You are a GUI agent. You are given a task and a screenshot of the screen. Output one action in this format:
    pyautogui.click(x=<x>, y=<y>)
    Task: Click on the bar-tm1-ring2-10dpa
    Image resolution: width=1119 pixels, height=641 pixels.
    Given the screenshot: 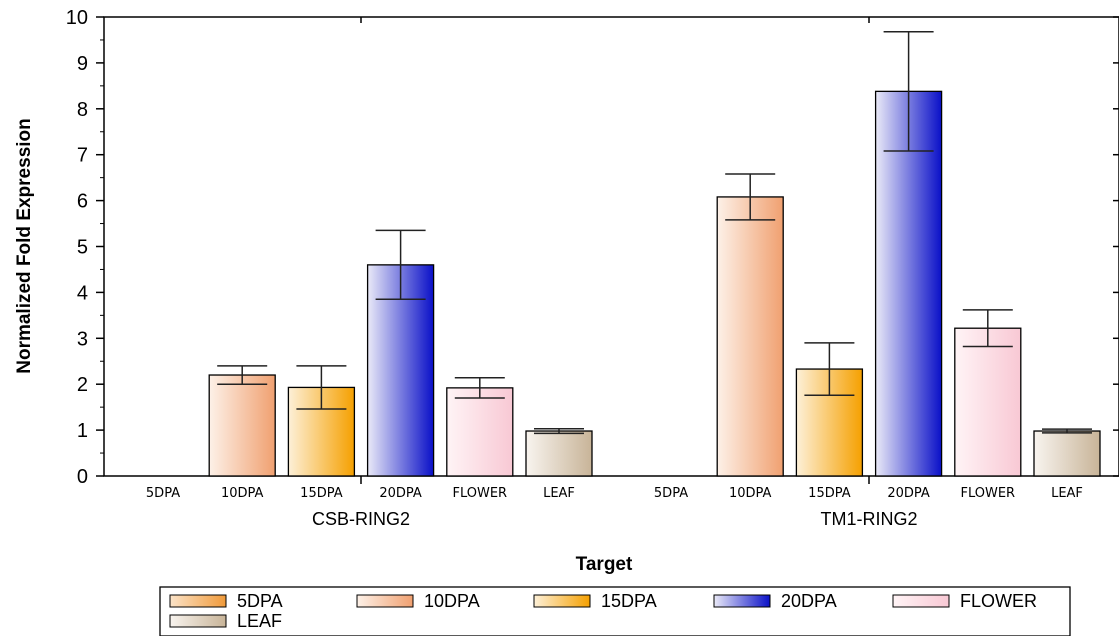 What is the action you would take?
    pyautogui.click(x=750, y=336)
    